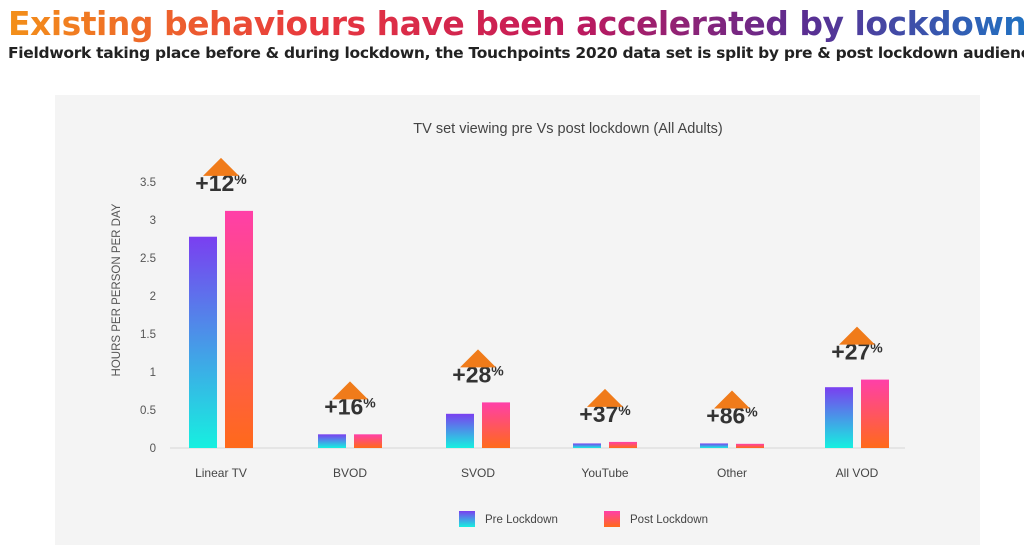 The image size is (1024, 553). What do you see at coordinates (478, 473) in the screenshot?
I see `x-tick-label: SVOD` at bounding box center [478, 473].